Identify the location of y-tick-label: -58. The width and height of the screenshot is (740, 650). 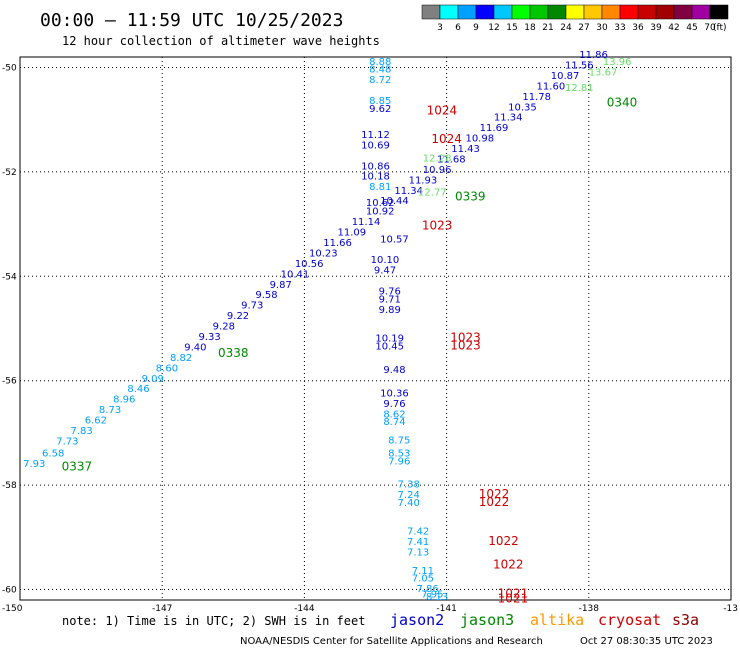
(9, 486).